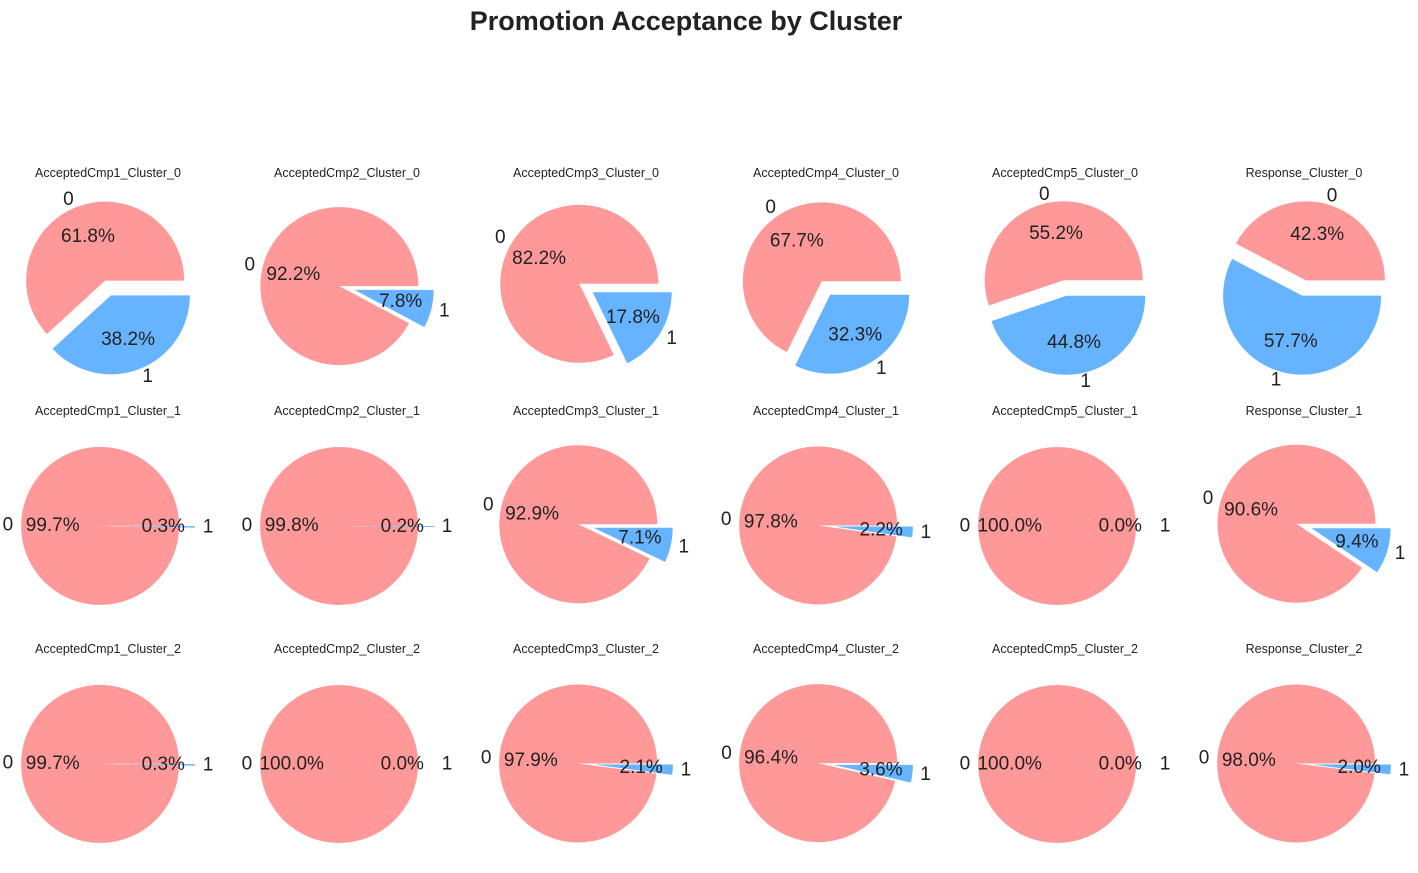 The height and width of the screenshot is (873, 1418). I want to click on slice-percent-label: 90.6%, so click(1251, 509).